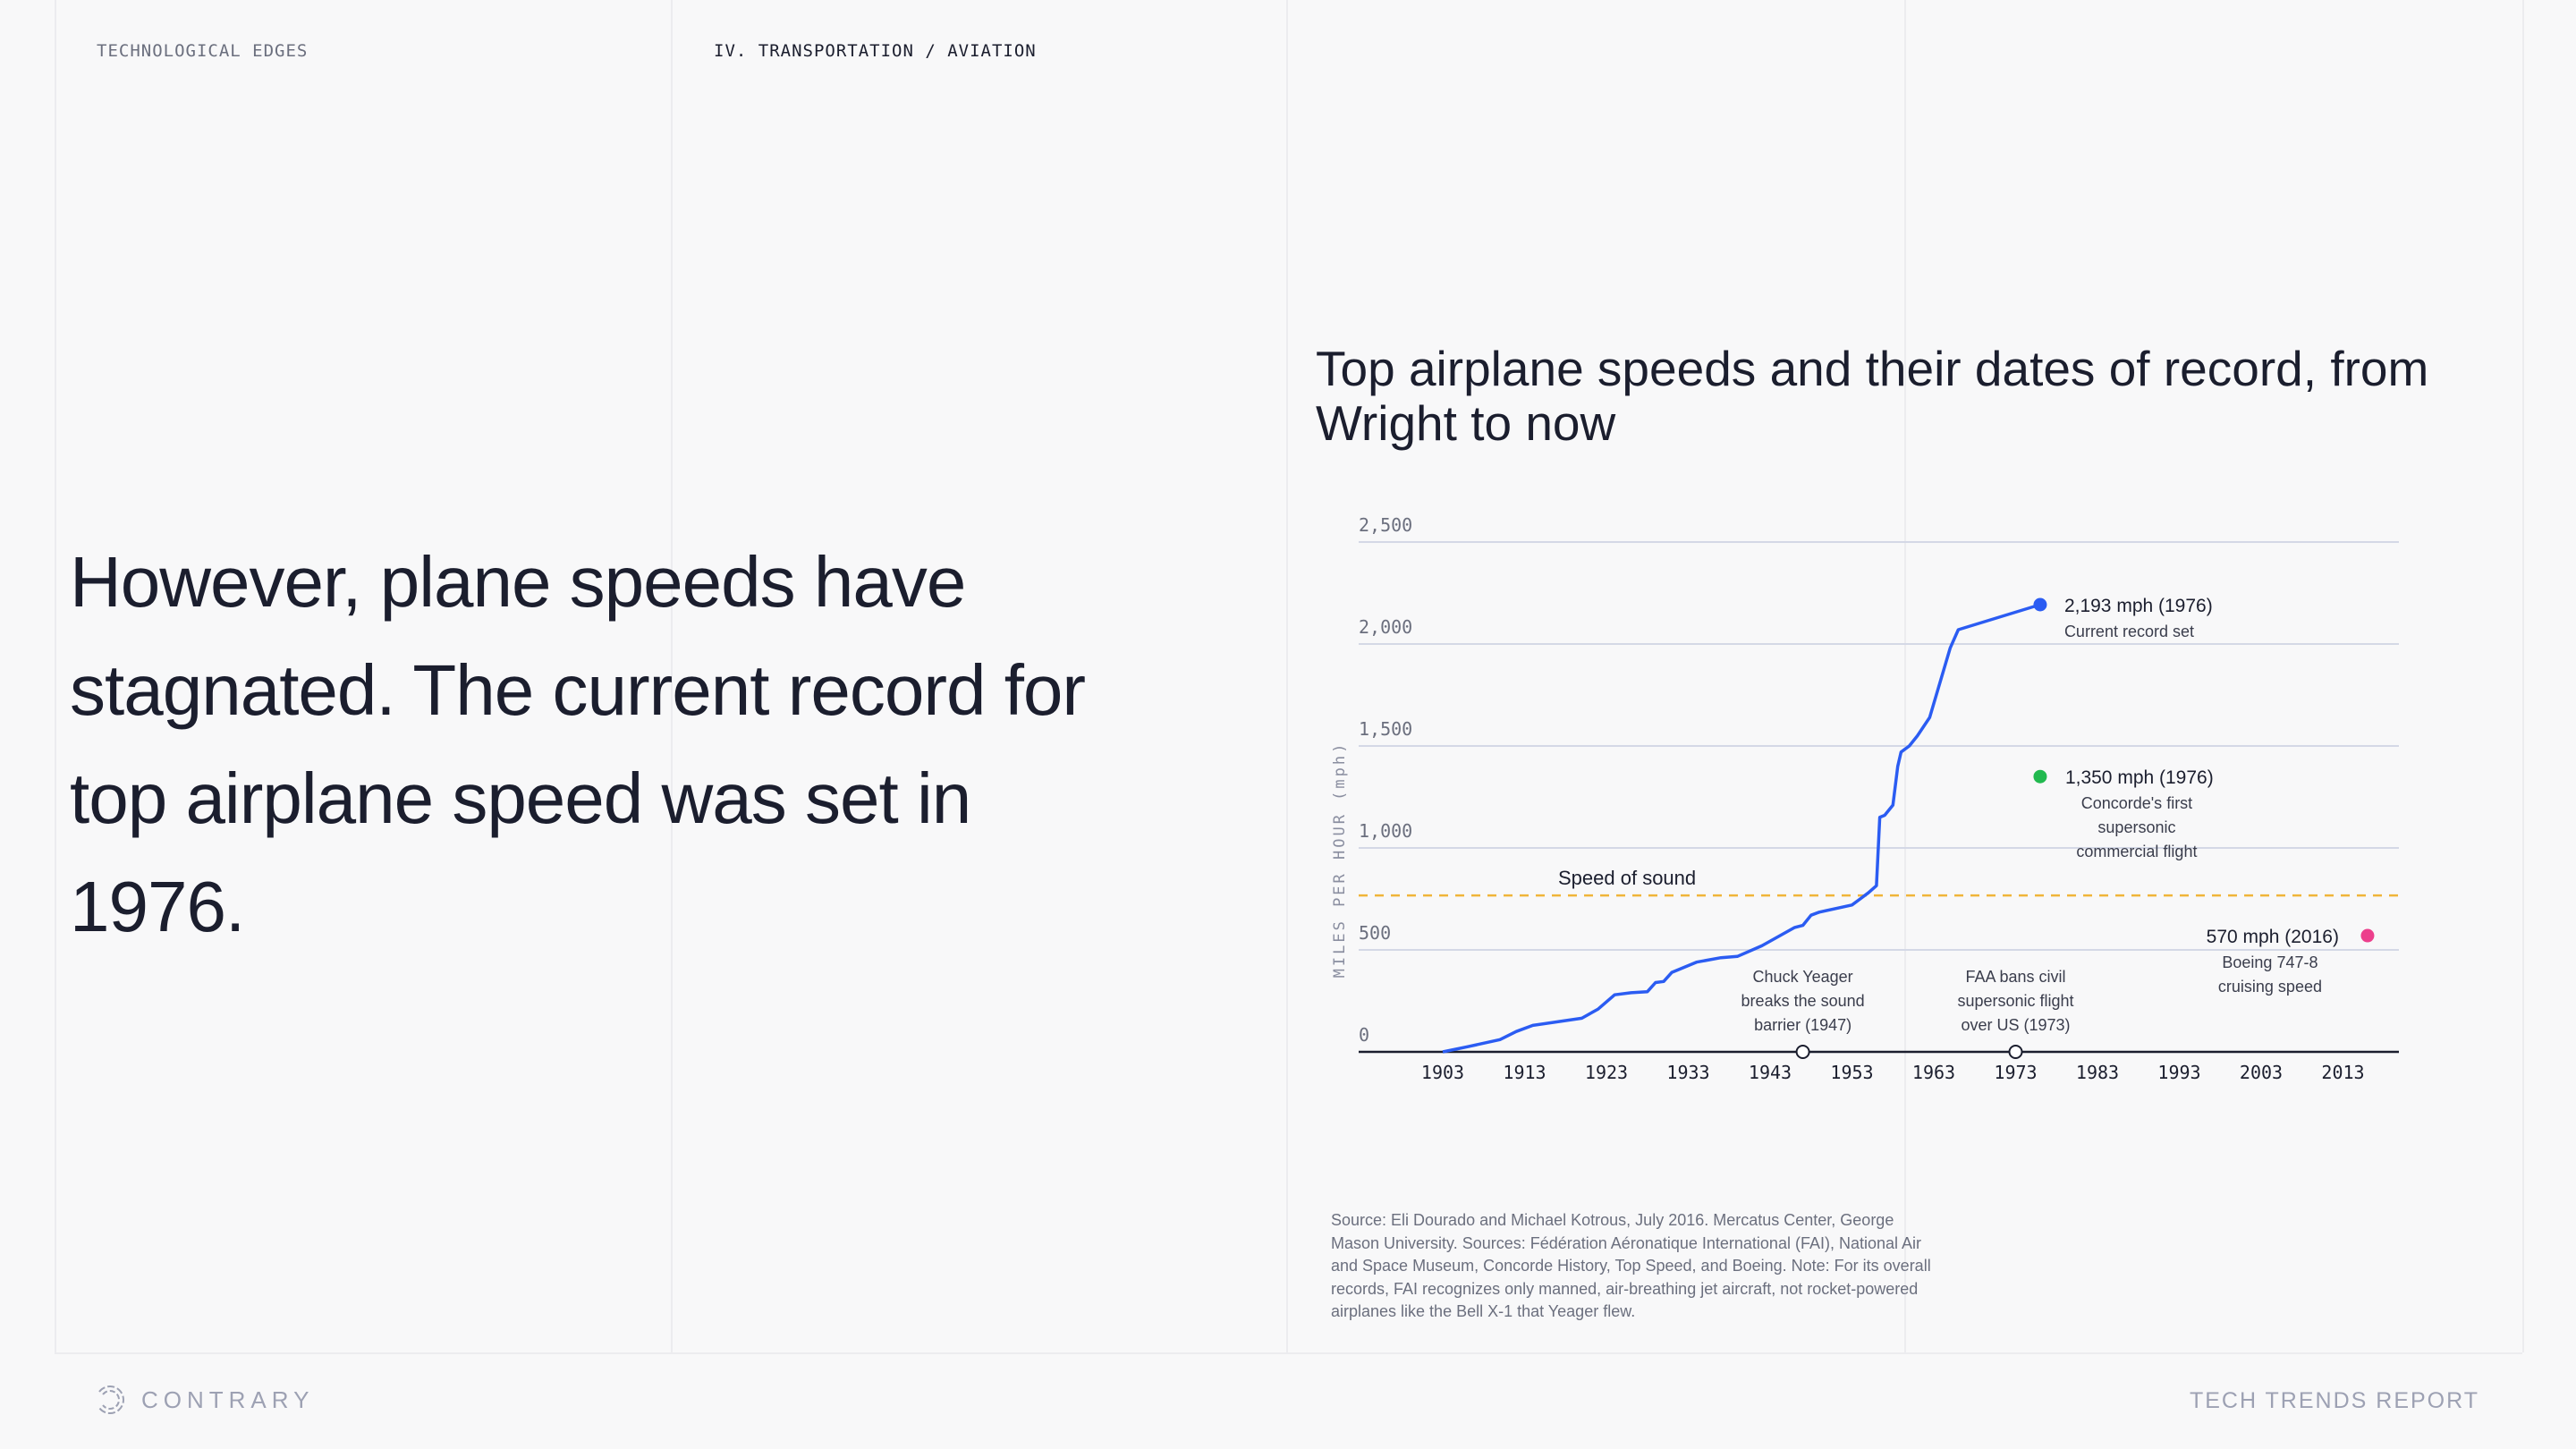  Describe the element at coordinates (2334, 1400) in the screenshot. I see `report-name: TECH TRENDS REPORT` at that location.